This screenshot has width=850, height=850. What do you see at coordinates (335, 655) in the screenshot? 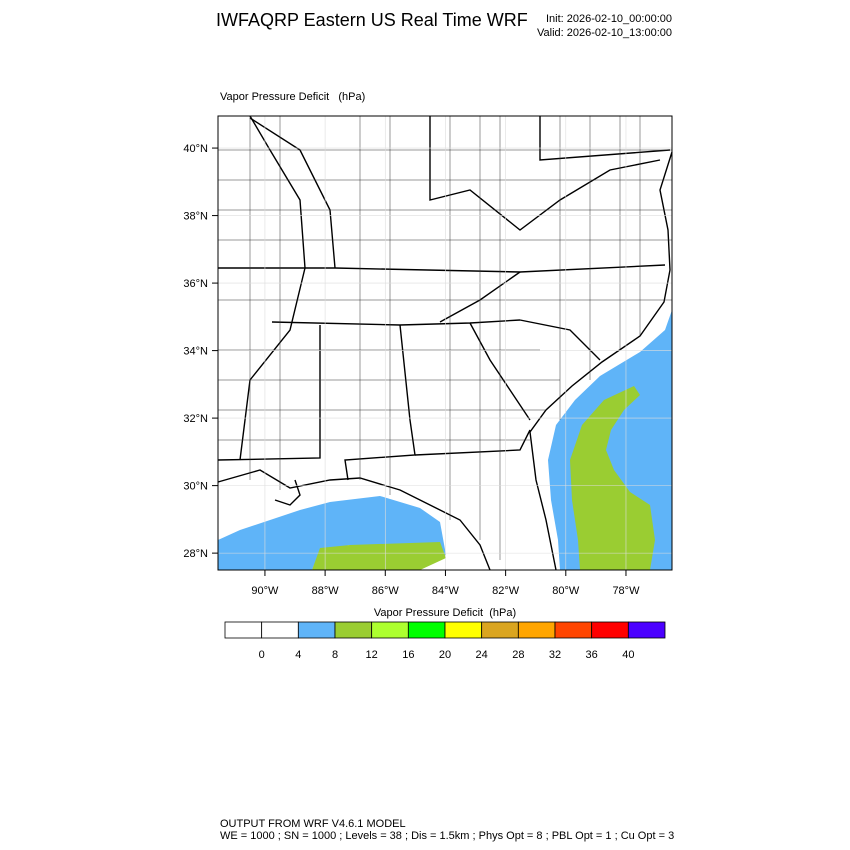
I see `colorbar-label: 8` at bounding box center [335, 655].